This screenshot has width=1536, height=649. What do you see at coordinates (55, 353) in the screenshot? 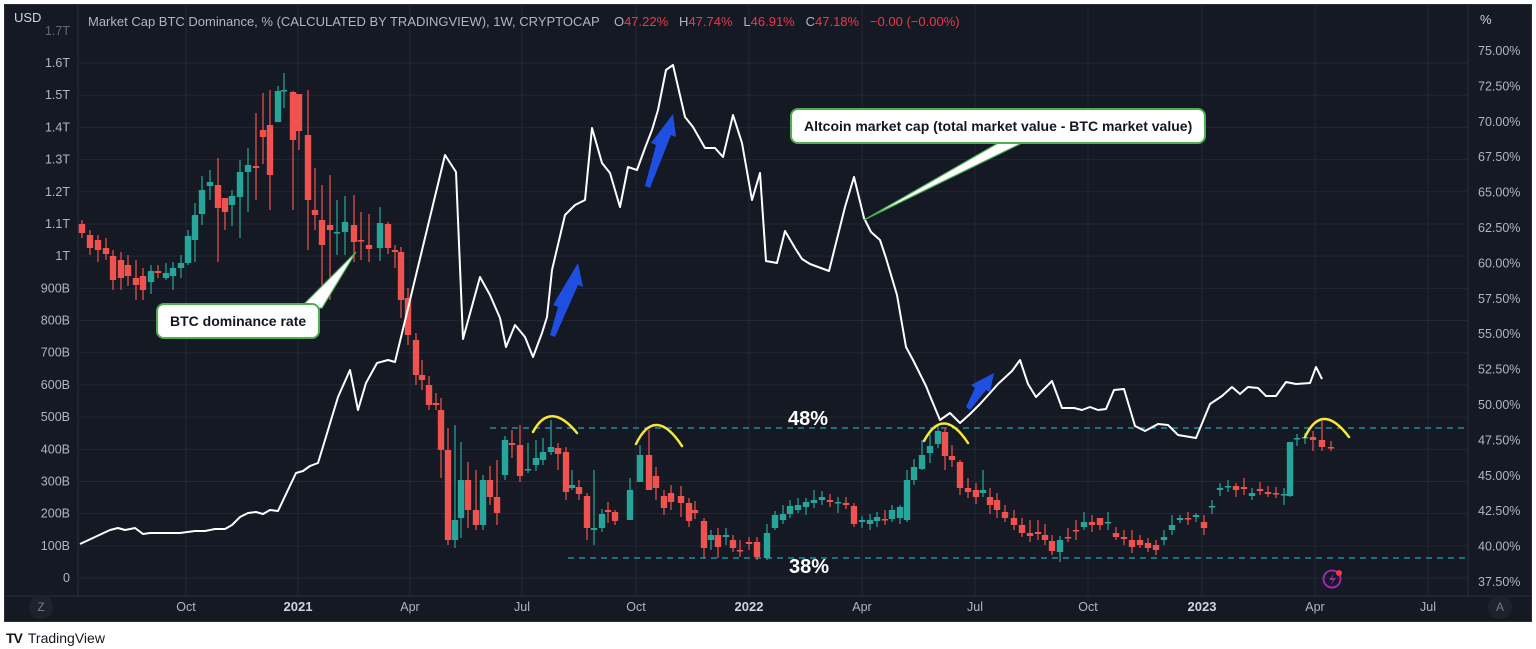
I see `left-tick-label: 700B` at bounding box center [55, 353].